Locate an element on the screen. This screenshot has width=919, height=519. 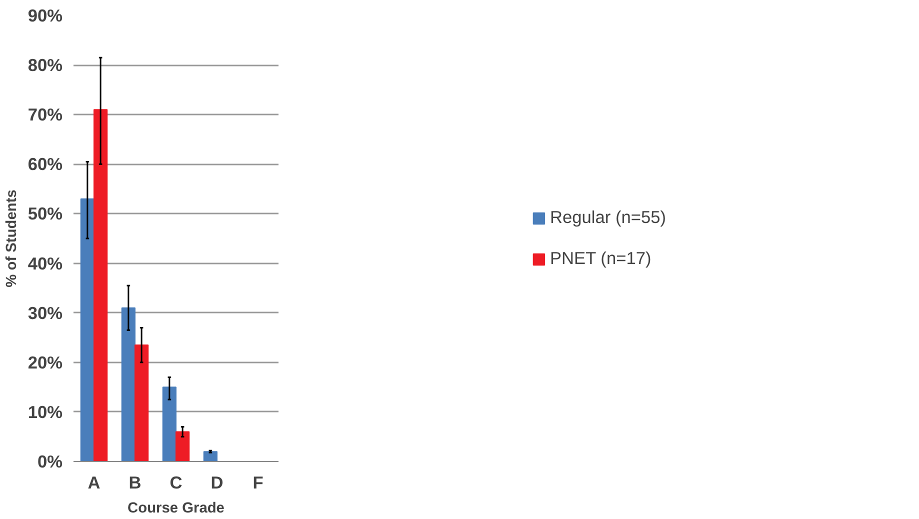
y-tick-label: 60% is located at coordinates (45, 164).